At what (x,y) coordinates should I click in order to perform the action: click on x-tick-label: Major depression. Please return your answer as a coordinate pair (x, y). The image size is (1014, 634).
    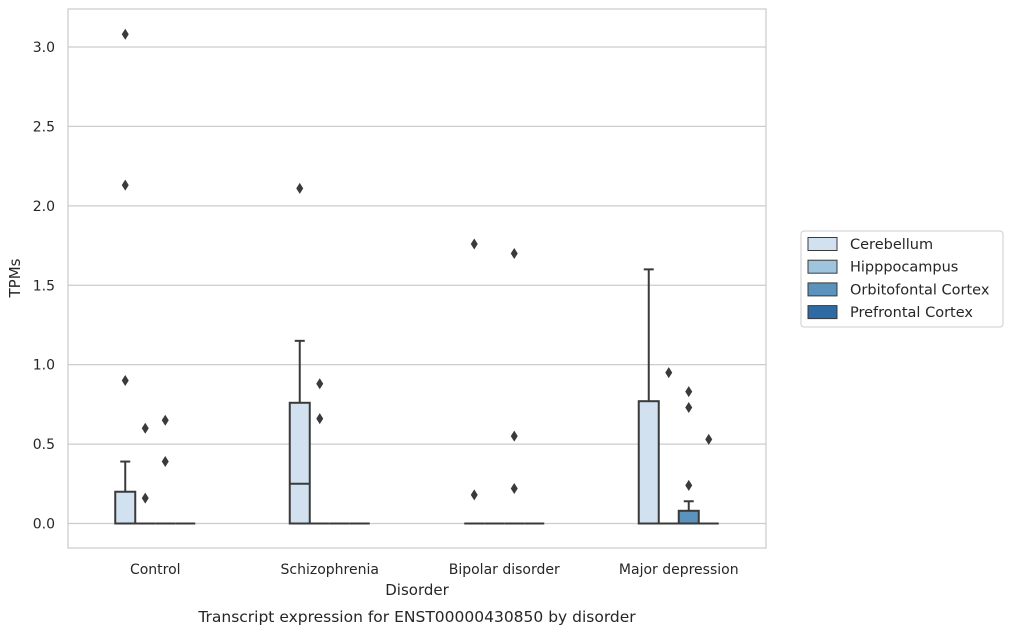
    Looking at the image, I should click on (679, 570).